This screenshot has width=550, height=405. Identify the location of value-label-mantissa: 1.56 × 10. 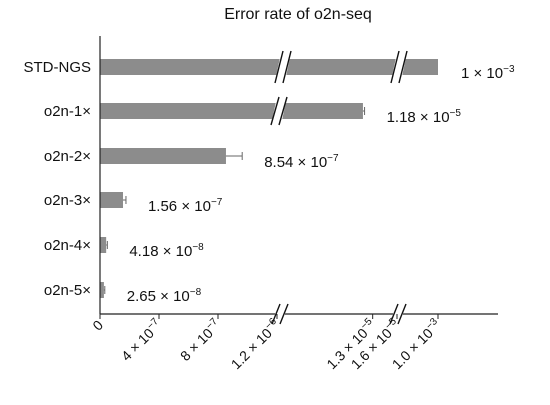
(179, 206).